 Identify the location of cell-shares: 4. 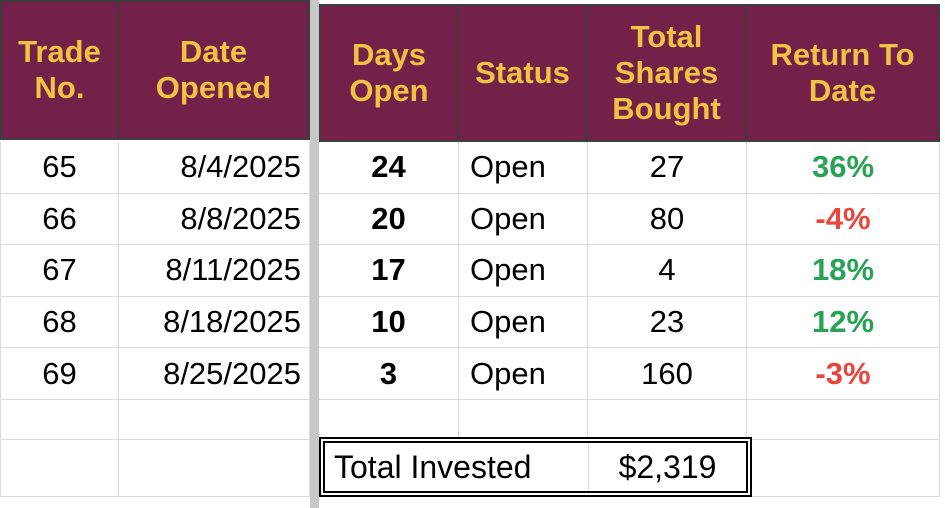
(667, 271).